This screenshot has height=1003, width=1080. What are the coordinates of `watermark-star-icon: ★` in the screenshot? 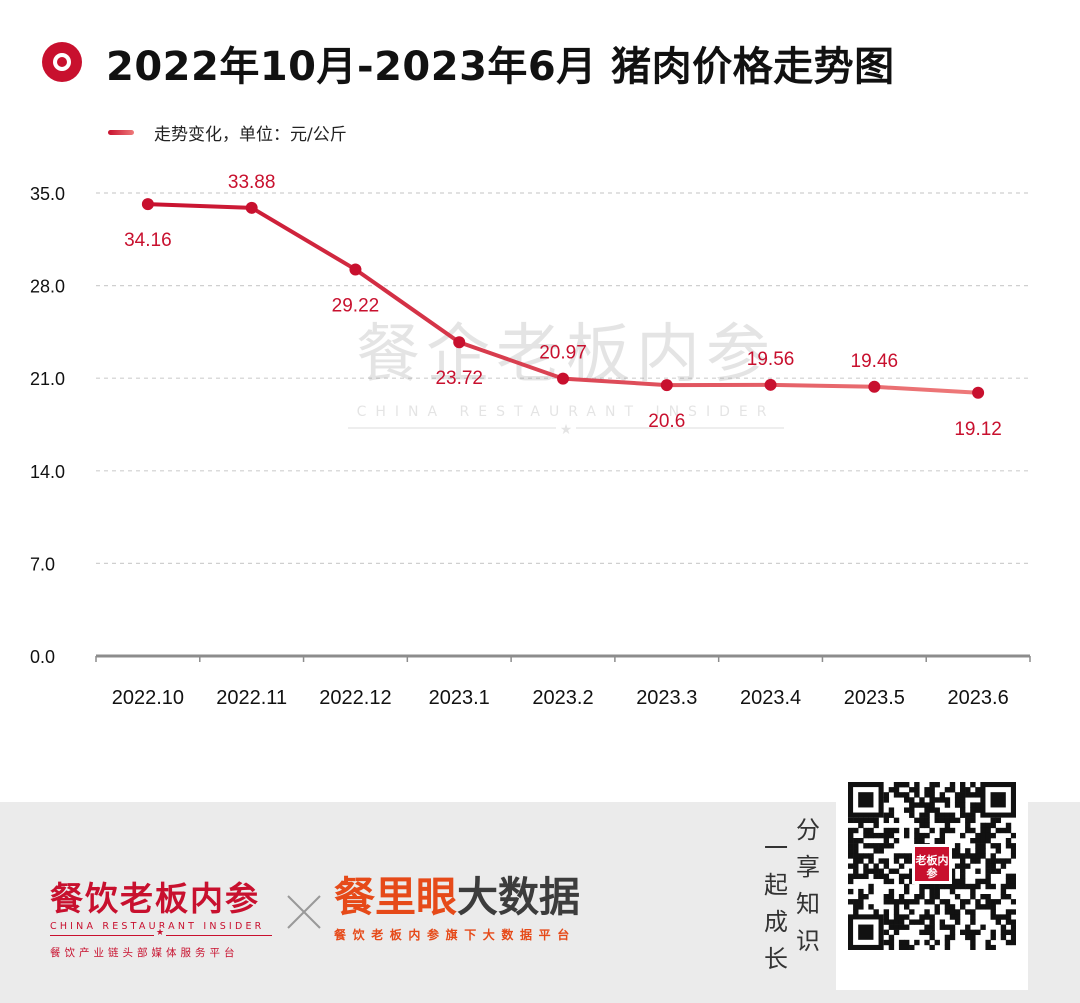 It's located at (566, 430).